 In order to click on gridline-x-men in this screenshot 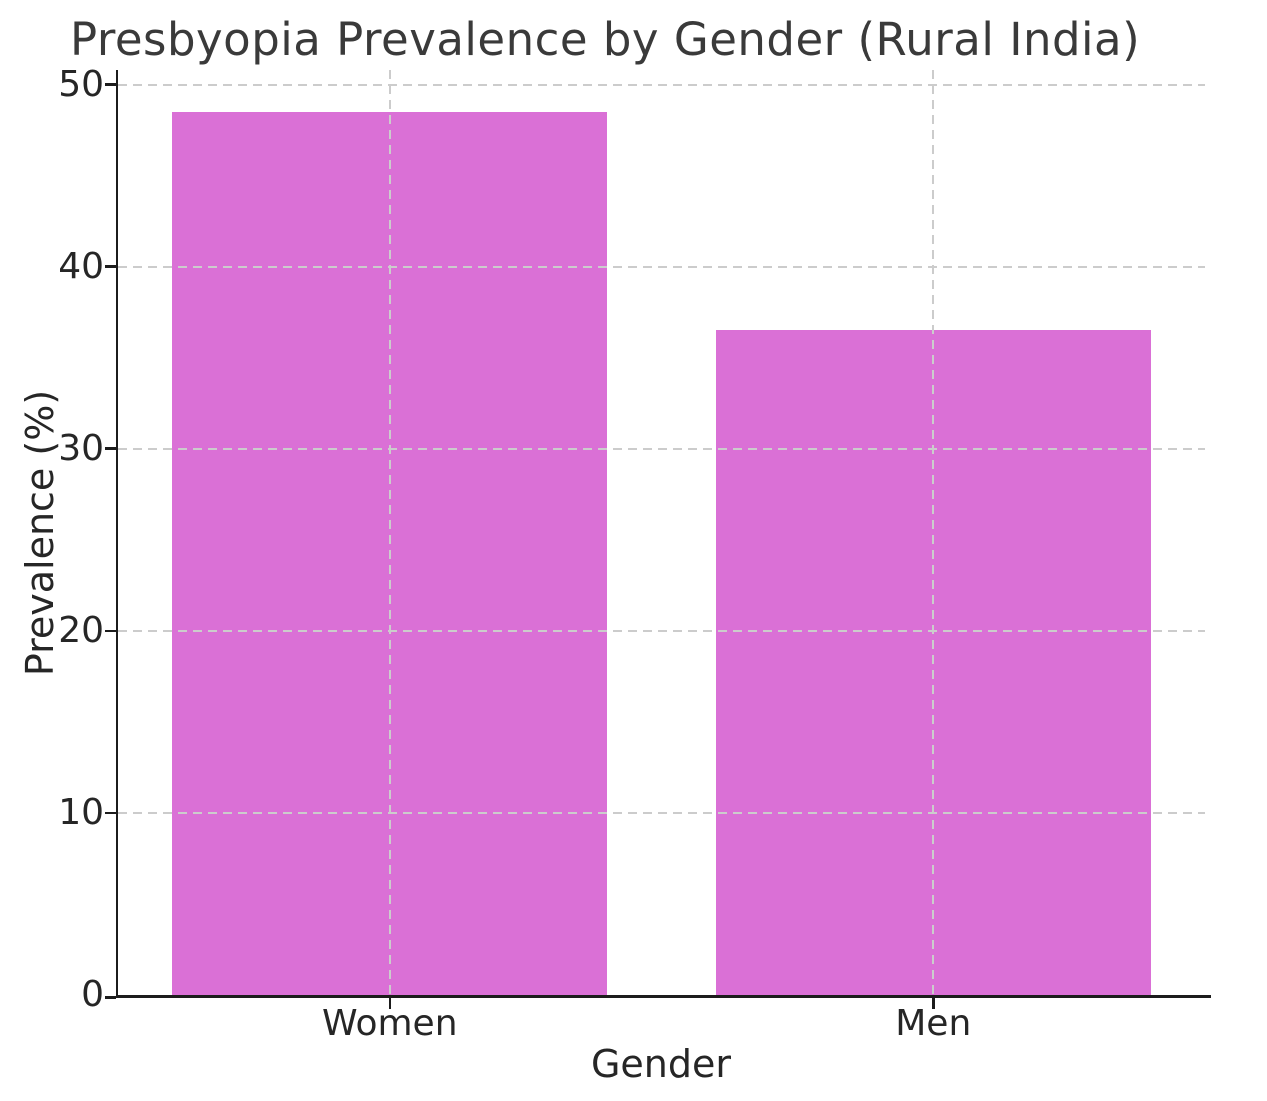, I will do `click(933, 532)`.